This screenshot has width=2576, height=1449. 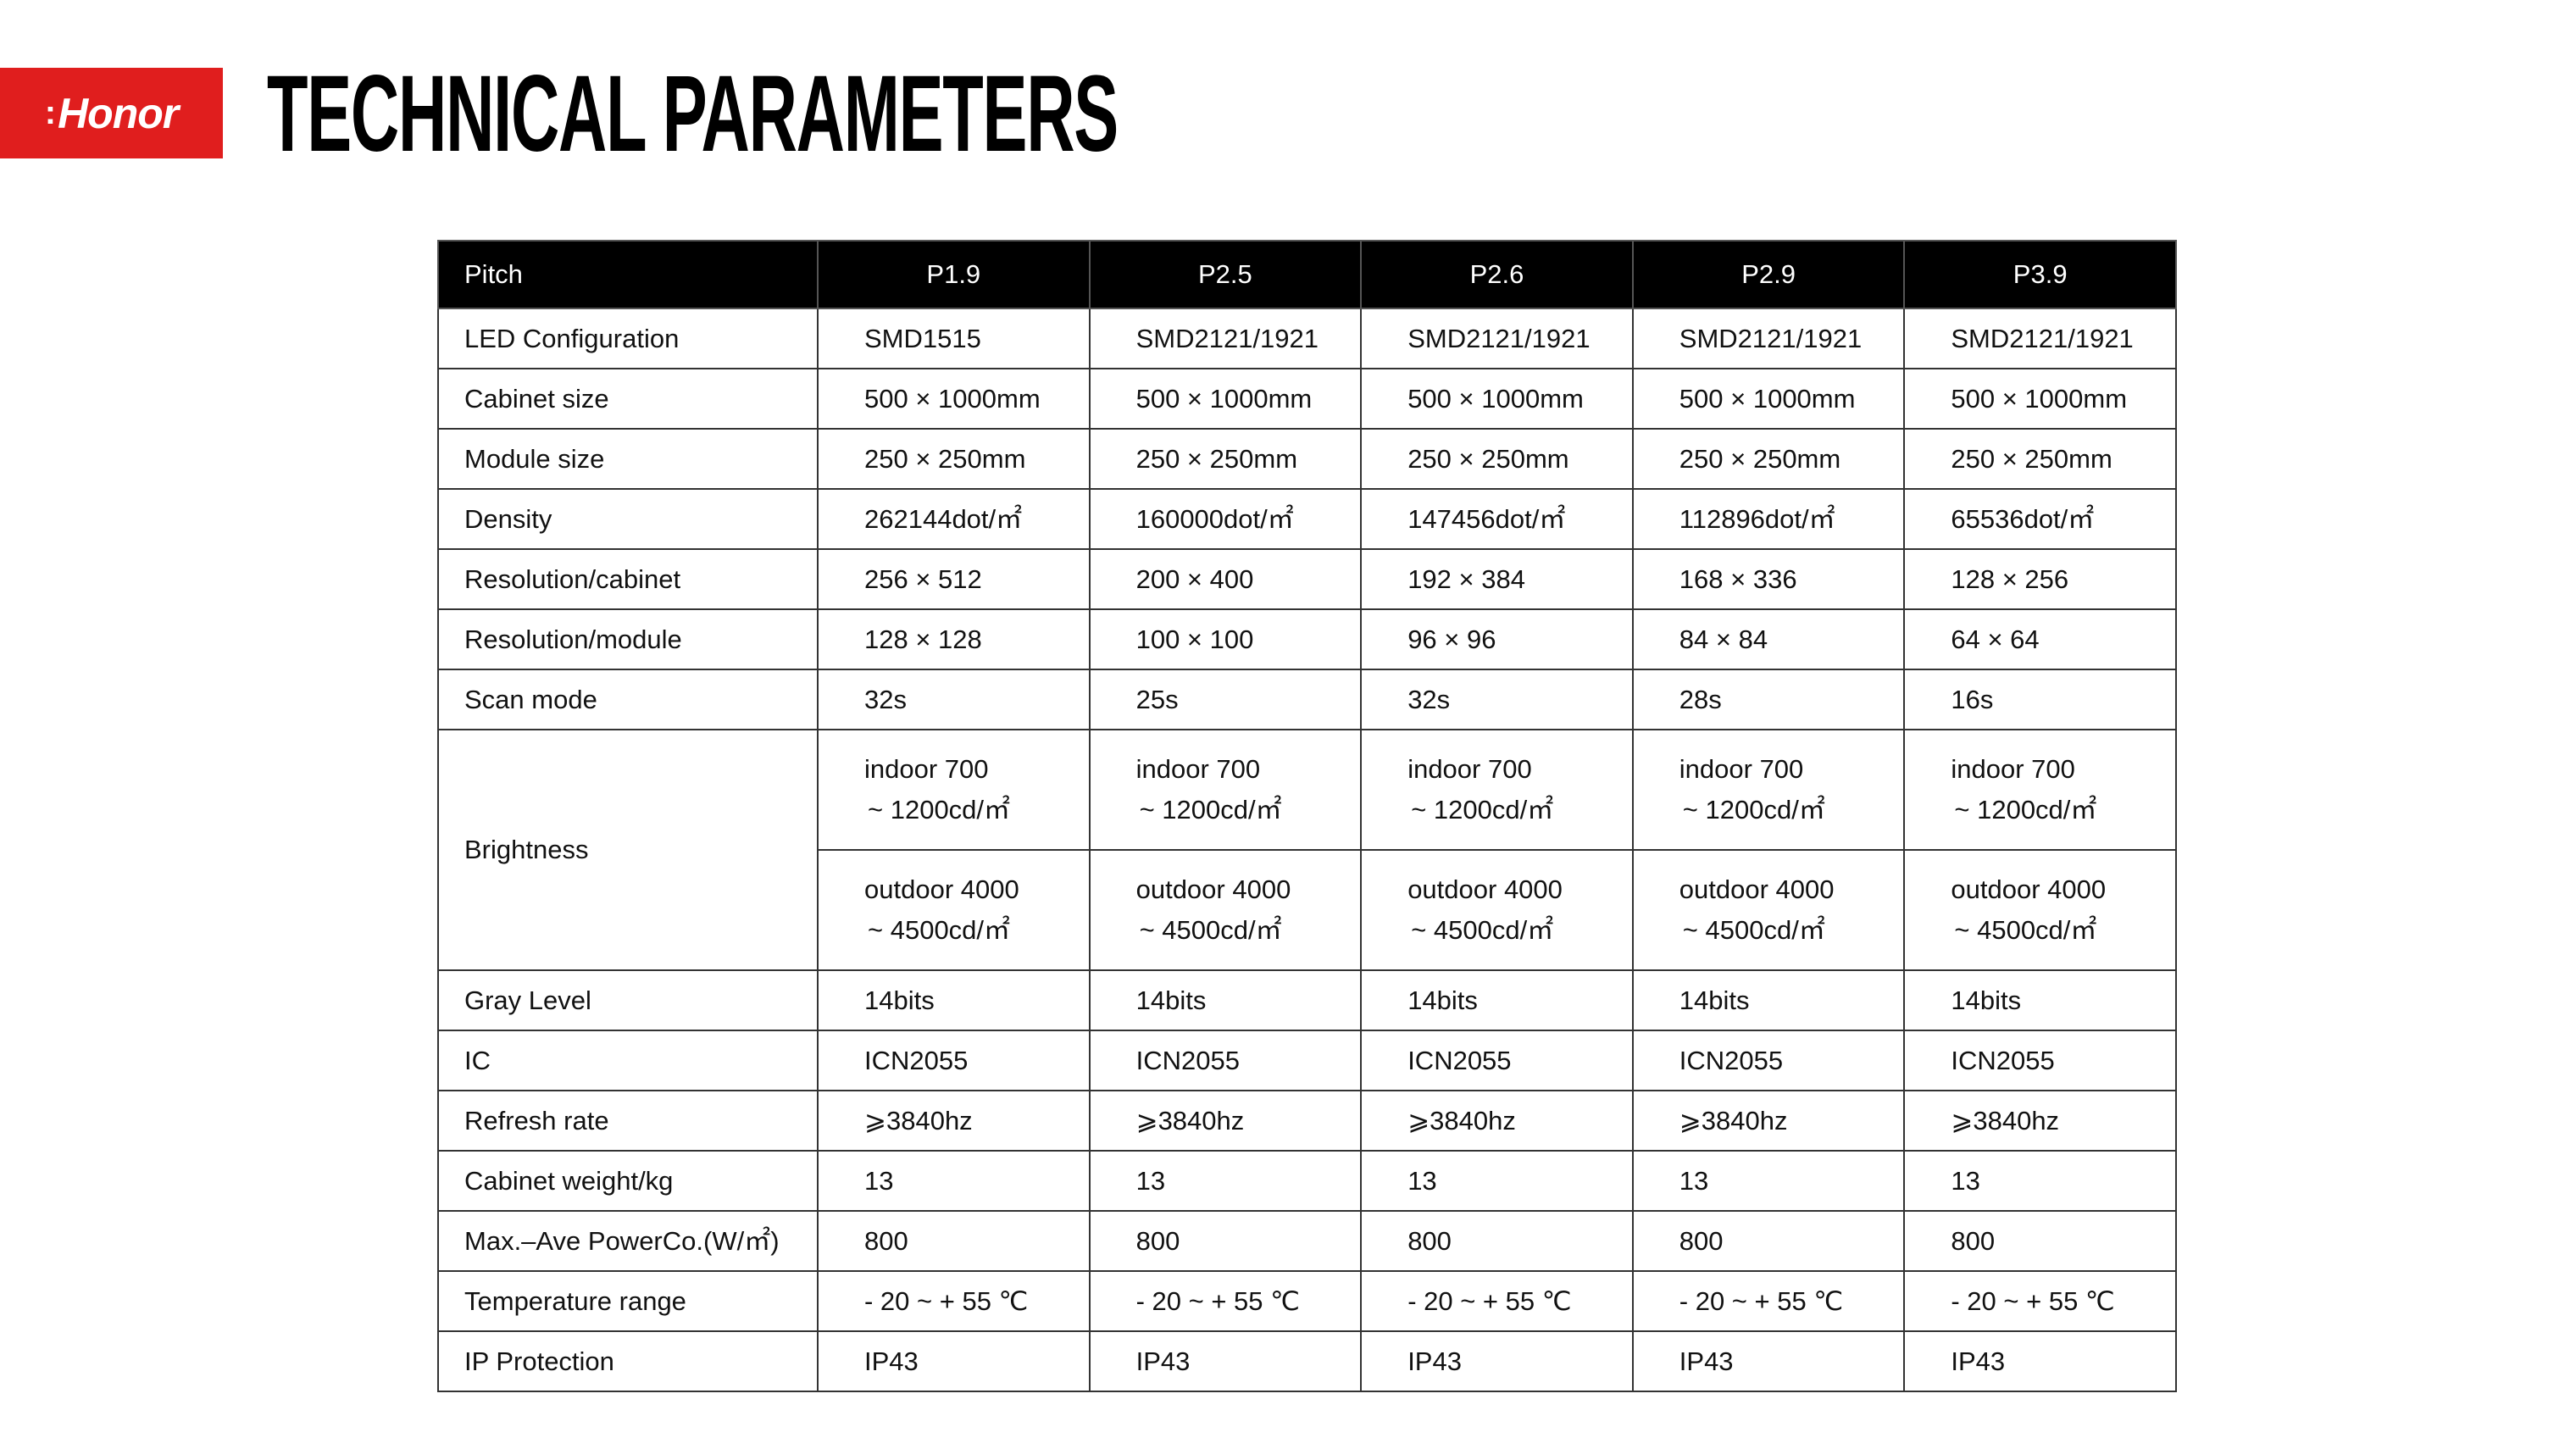 What do you see at coordinates (1497, 699) in the screenshot?
I see `cell-value: 32s` at bounding box center [1497, 699].